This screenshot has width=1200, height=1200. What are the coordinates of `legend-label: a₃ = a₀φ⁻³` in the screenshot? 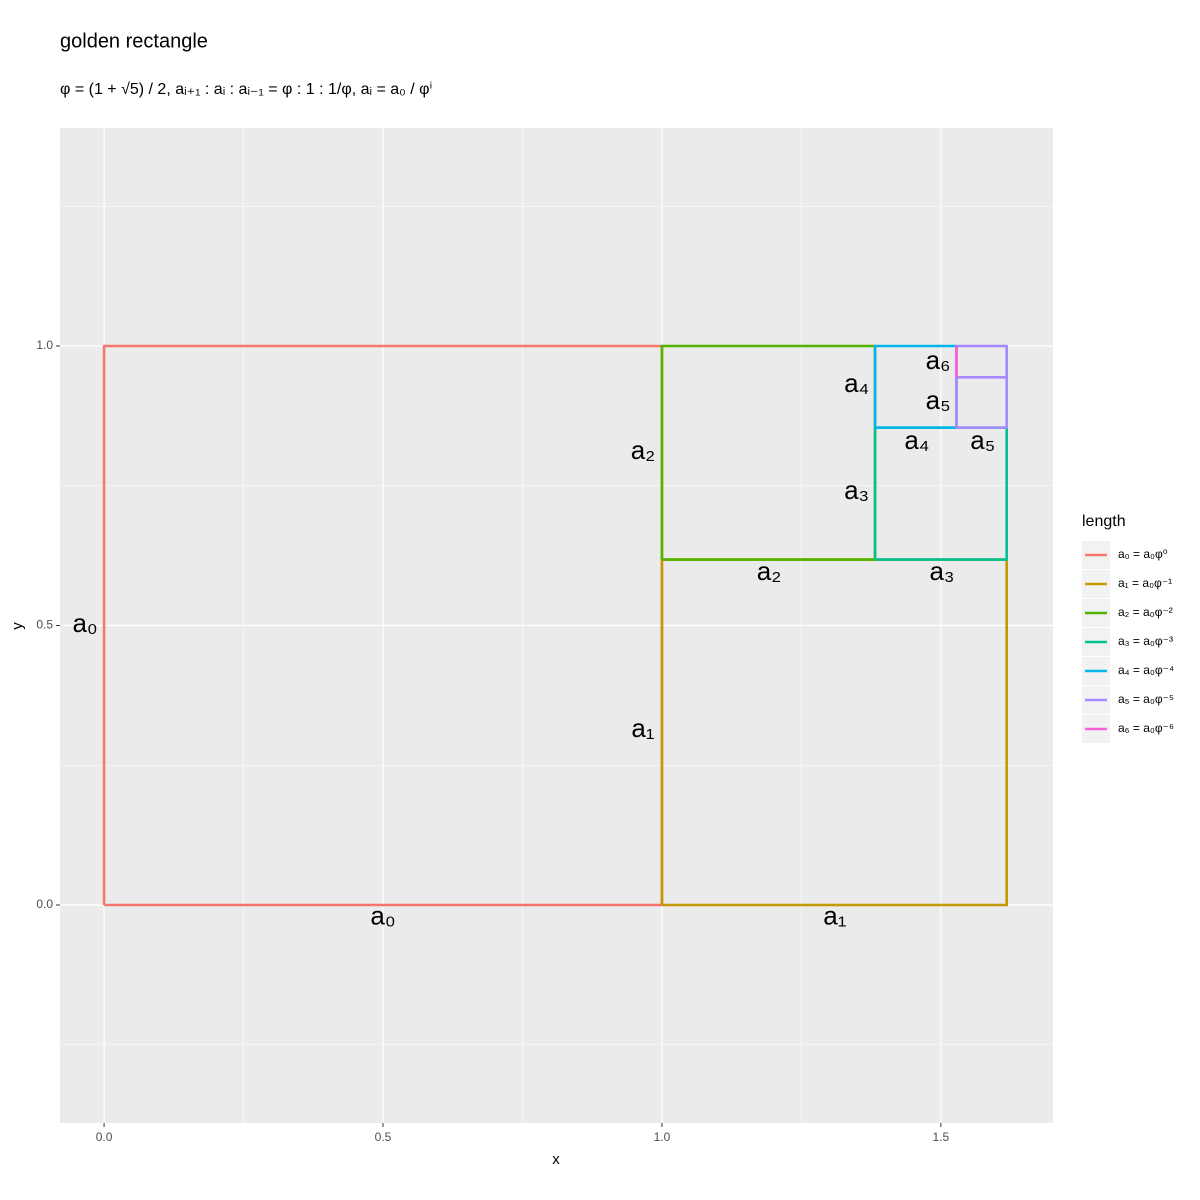 It's located at (1145, 641).